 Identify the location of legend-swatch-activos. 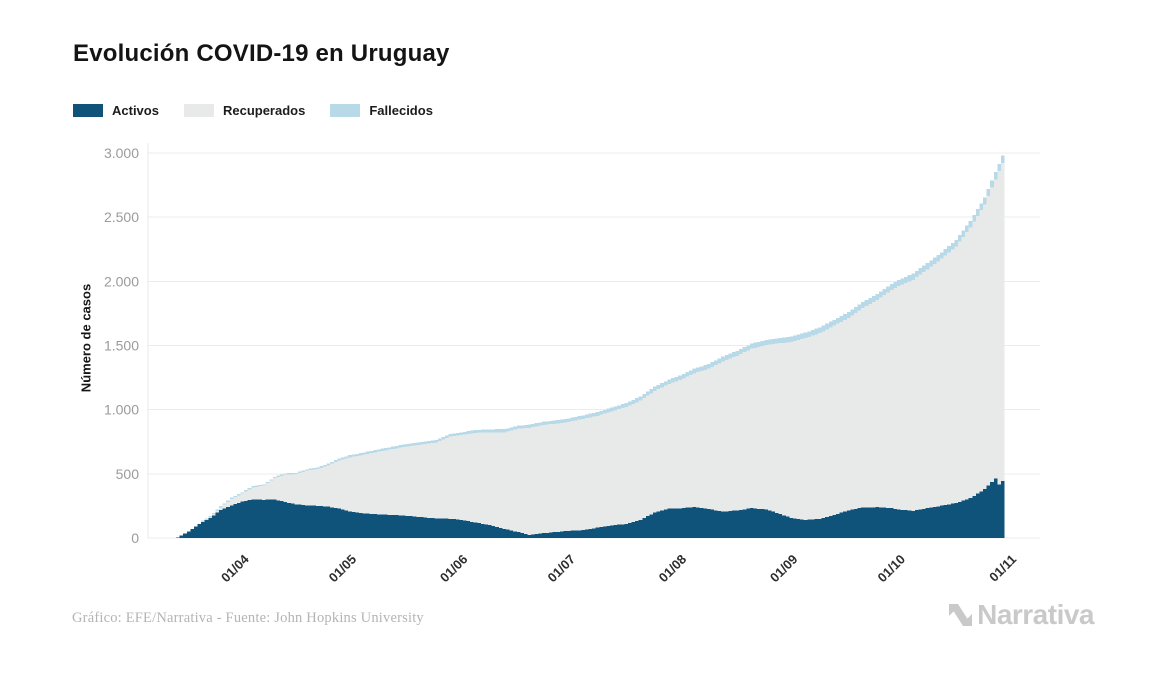
(88, 110).